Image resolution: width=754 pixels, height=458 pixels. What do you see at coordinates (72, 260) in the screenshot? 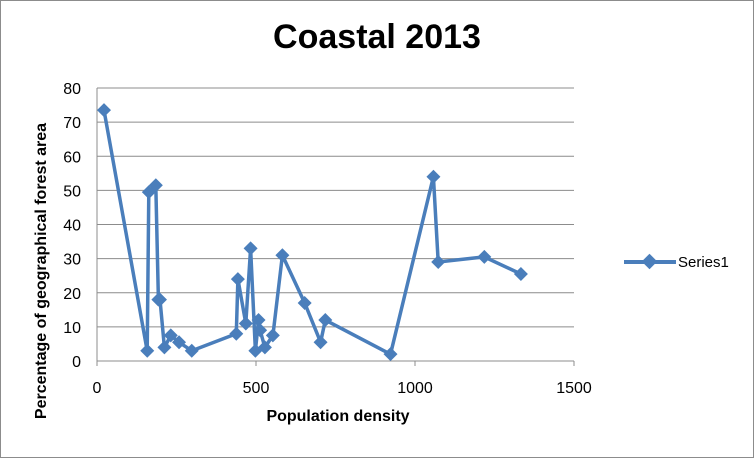
I see `y-tick-label-30: 30` at bounding box center [72, 260].